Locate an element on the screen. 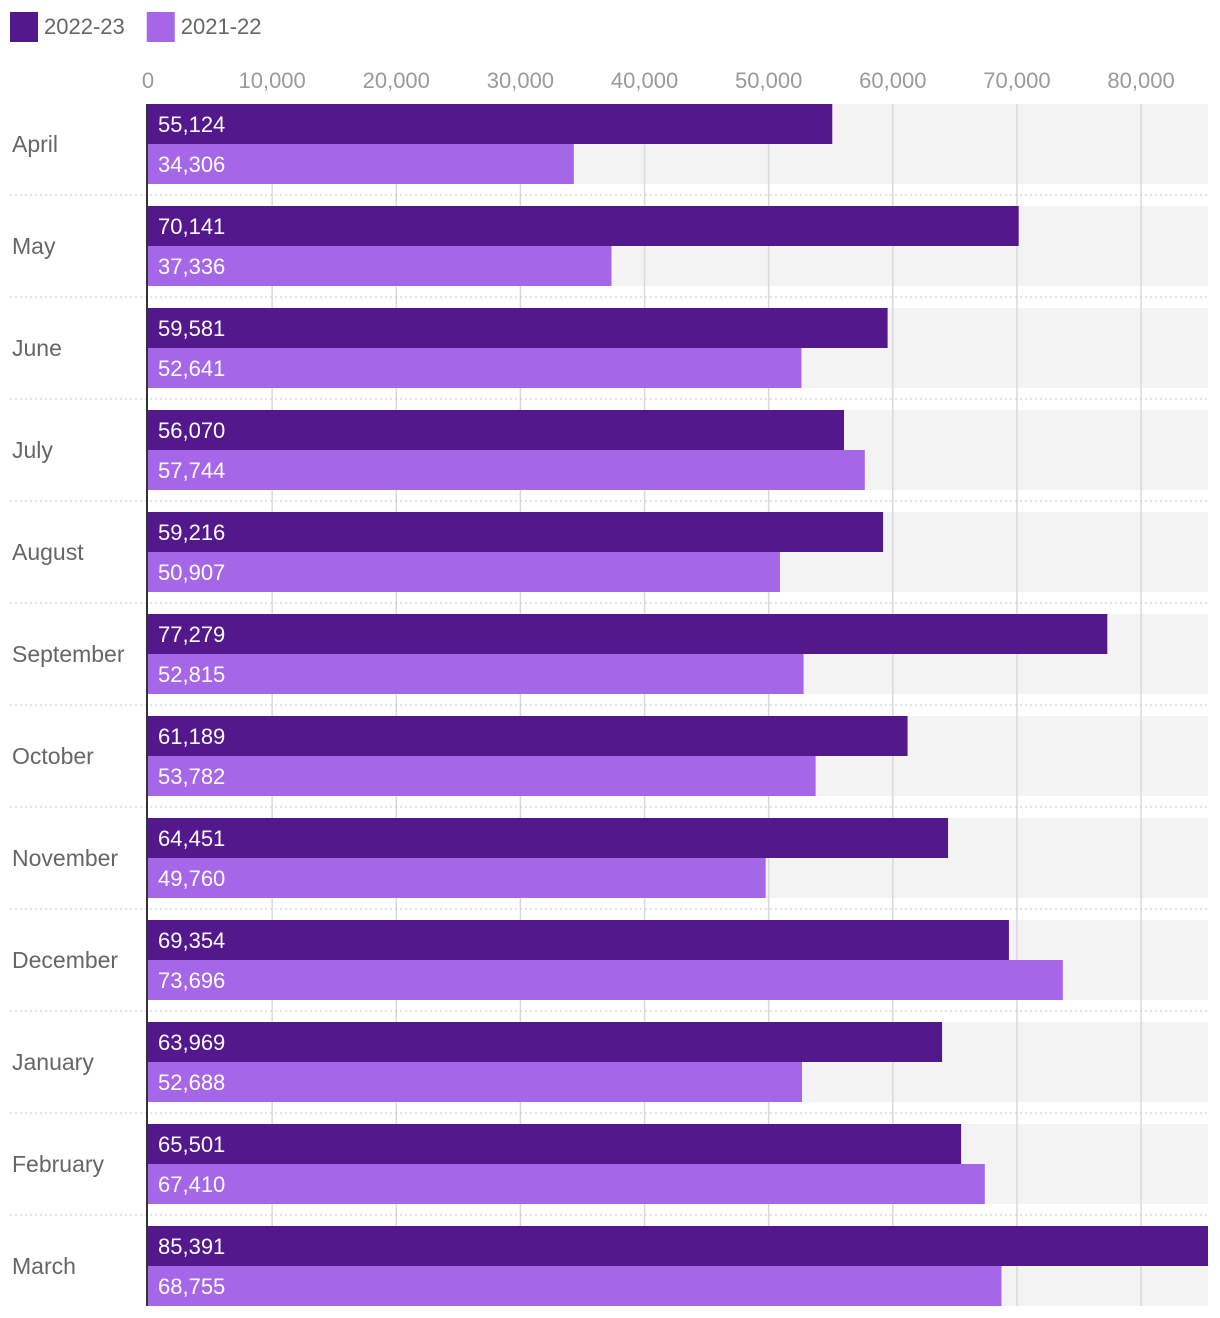 Image resolution: width=1220 pixels, height=1318 pixels. x-tick-label-40000: 40,000 is located at coordinates (644, 80).